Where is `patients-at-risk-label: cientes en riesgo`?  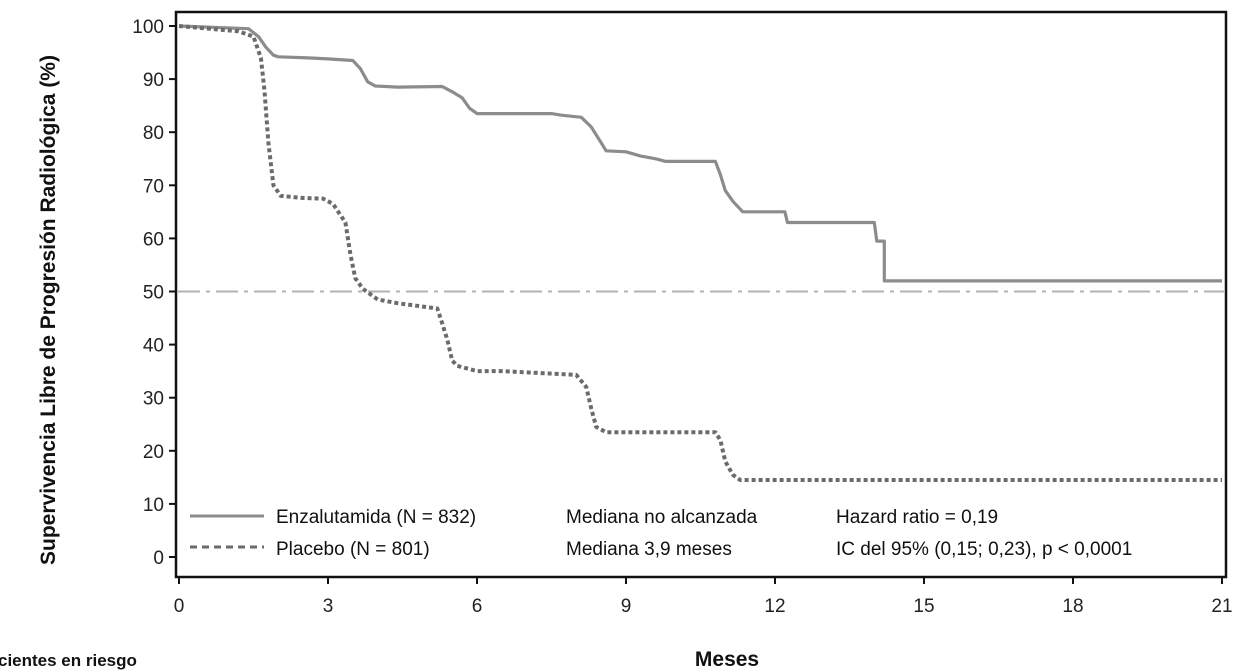 patients-at-risk-label: cientes en riesgo is located at coordinates (68, 660).